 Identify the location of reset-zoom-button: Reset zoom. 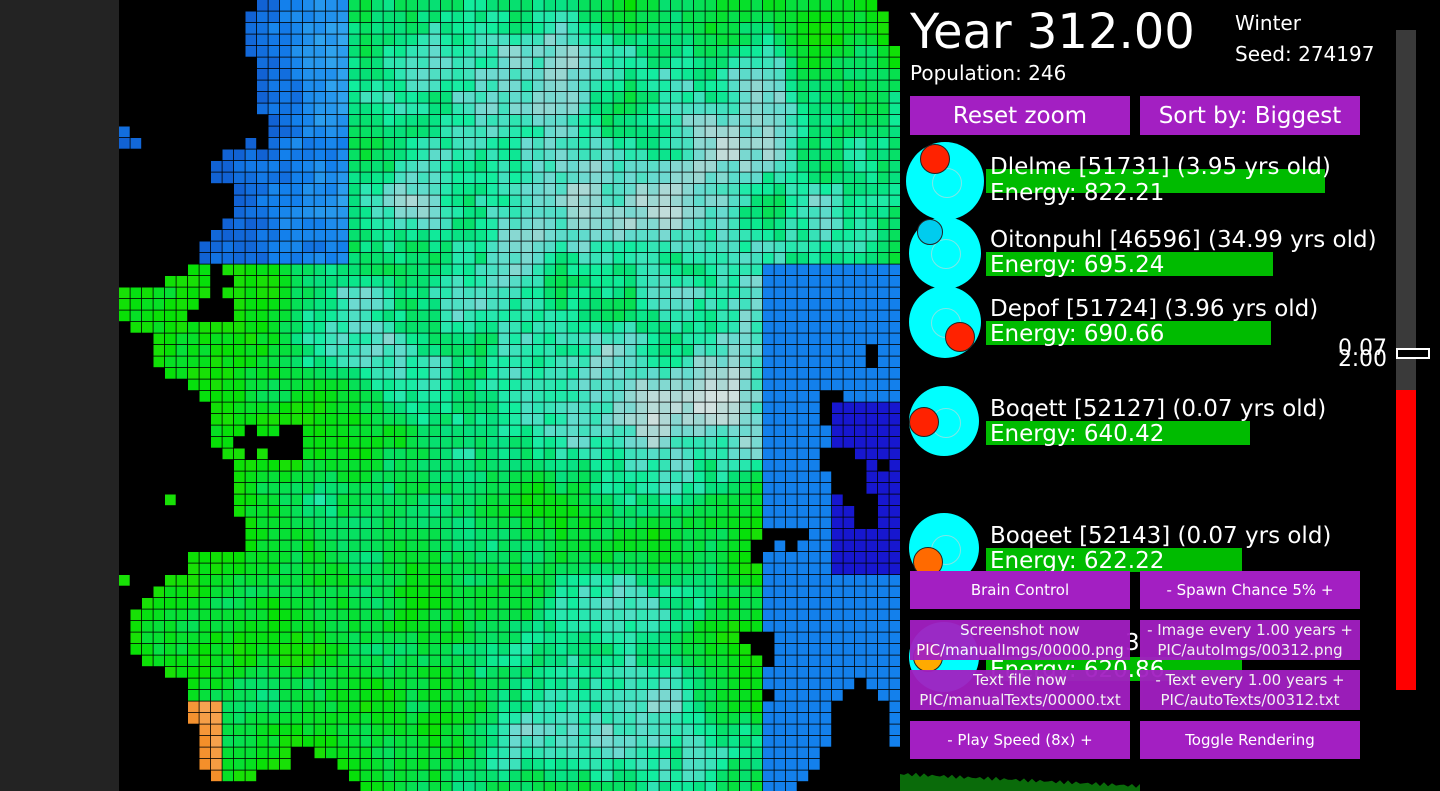
(1020, 115).